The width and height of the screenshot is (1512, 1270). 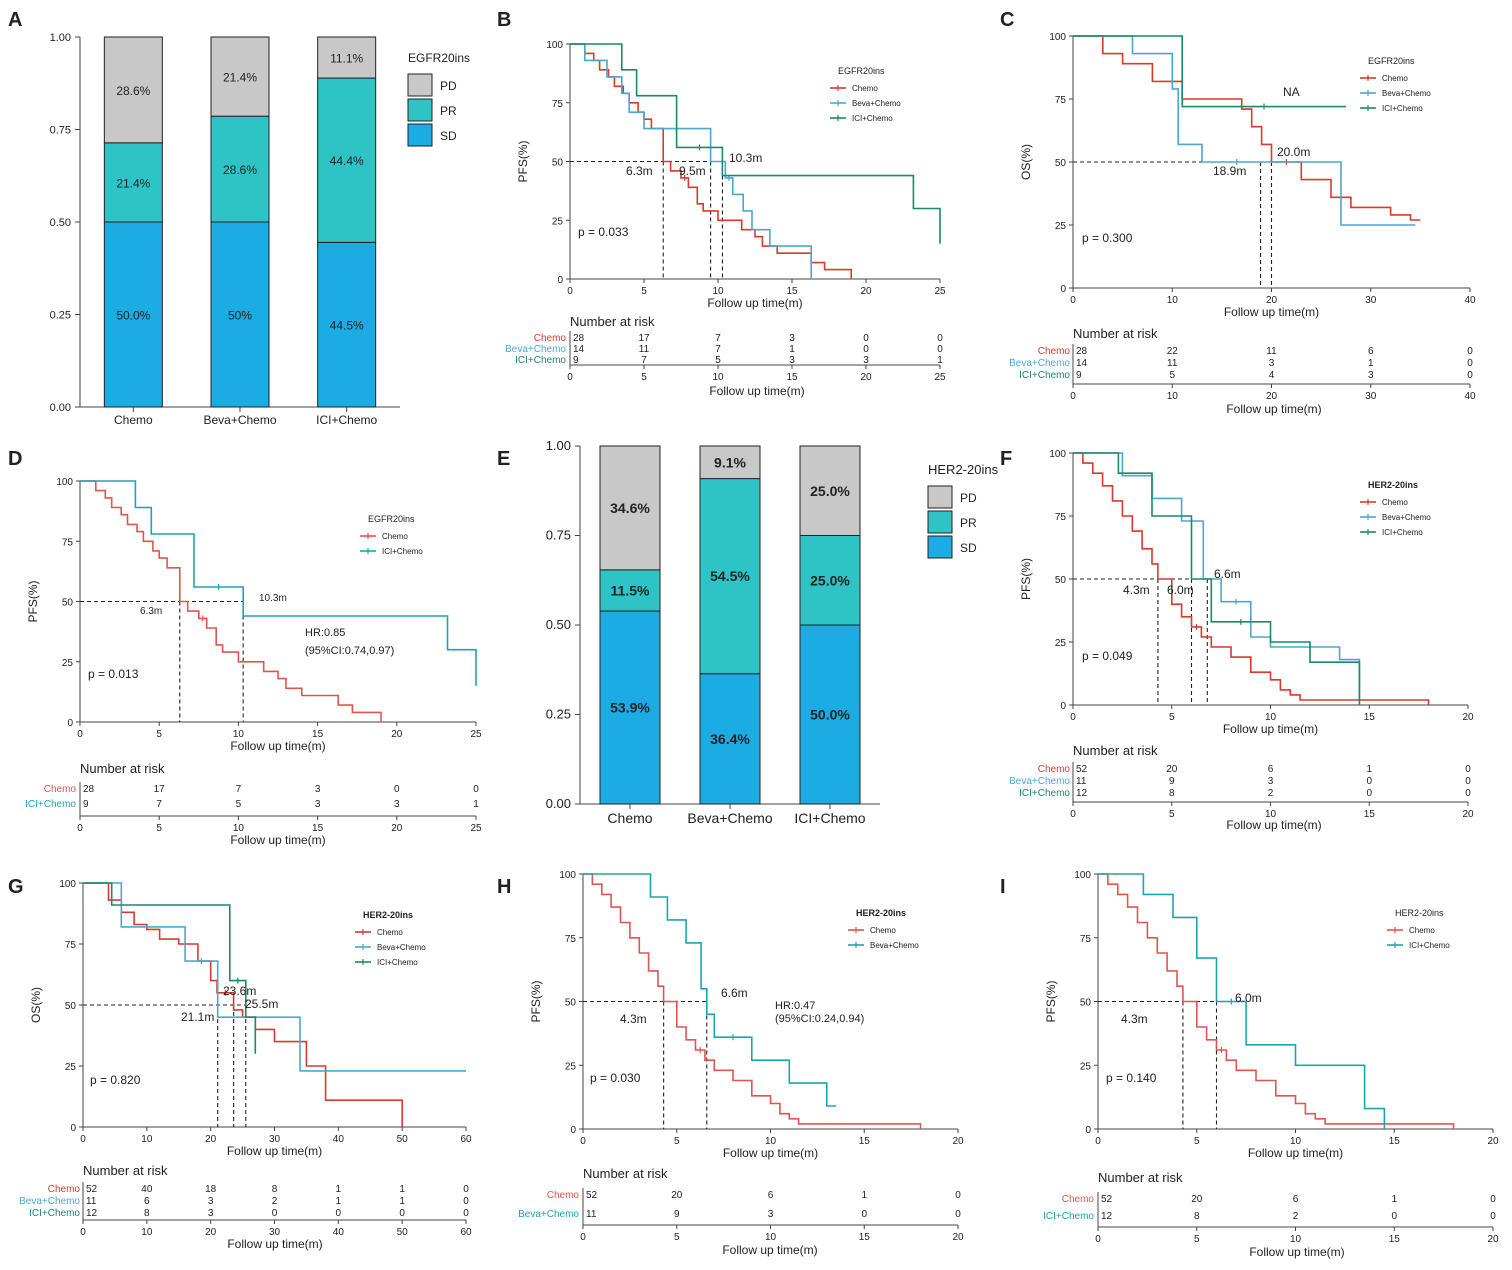 I want to click on p-value: p = 0.033, so click(x=603, y=232).